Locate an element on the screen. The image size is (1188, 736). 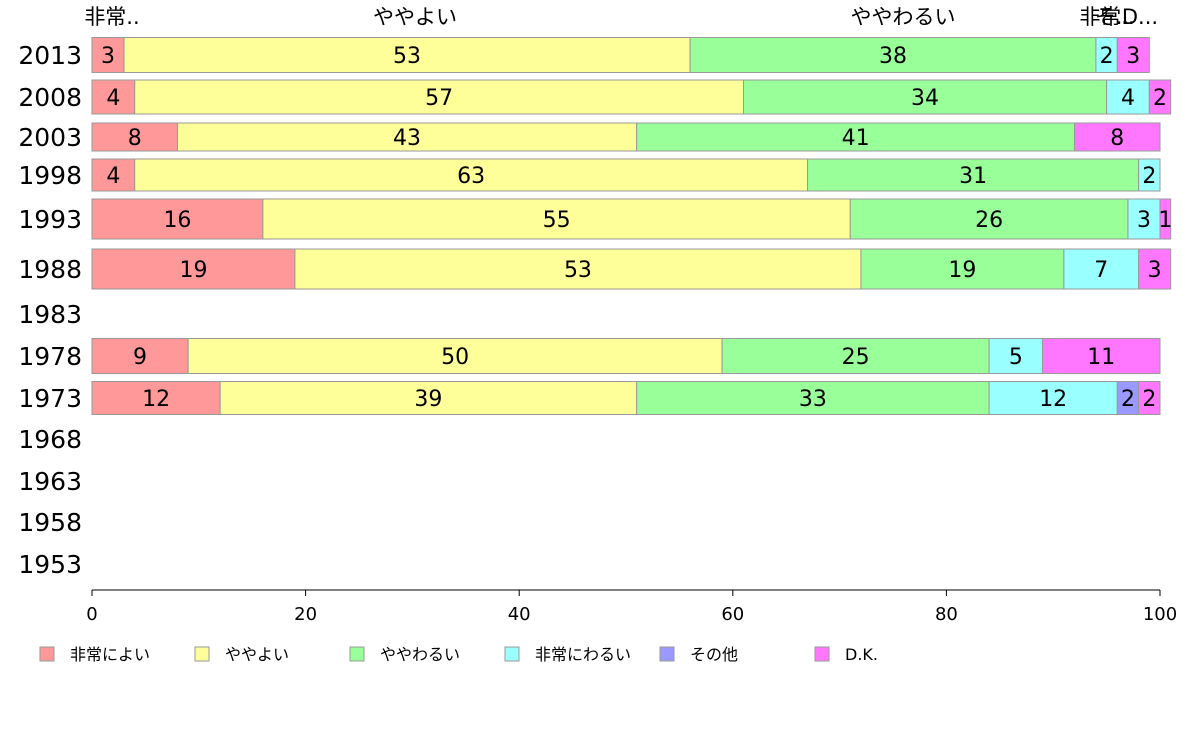
y-tick-label: 2013 is located at coordinates (50, 55).